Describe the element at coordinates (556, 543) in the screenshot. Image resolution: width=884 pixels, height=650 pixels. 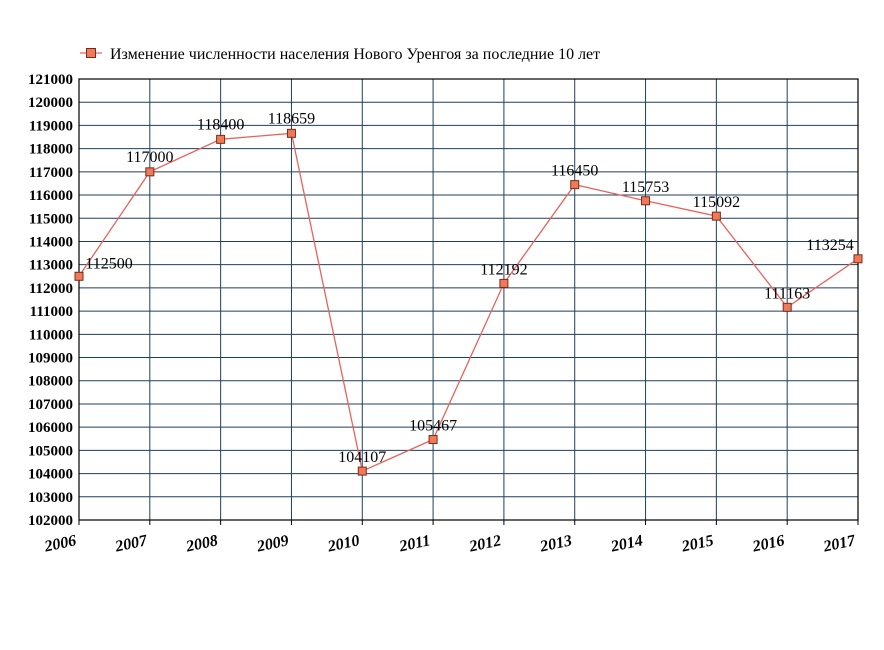
I see `x-tick-label: 2013` at that location.